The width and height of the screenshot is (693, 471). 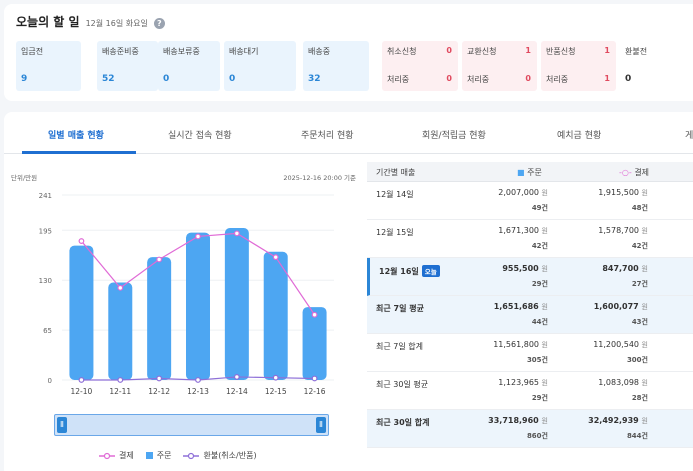 What do you see at coordinates (623, 230) in the screenshot?
I see `payment-amount: 1,578,700 원` at bounding box center [623, 230].